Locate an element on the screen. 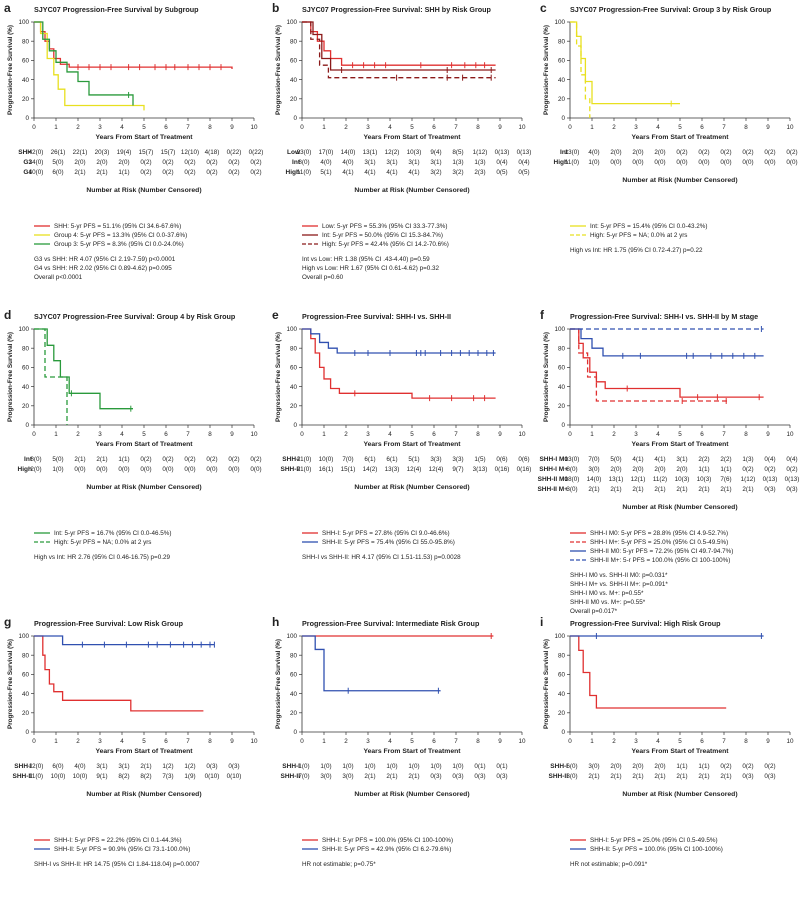 This screenshot has width=800, height=920. risk-cell: 0(3) is located at coordinates (501, 776).